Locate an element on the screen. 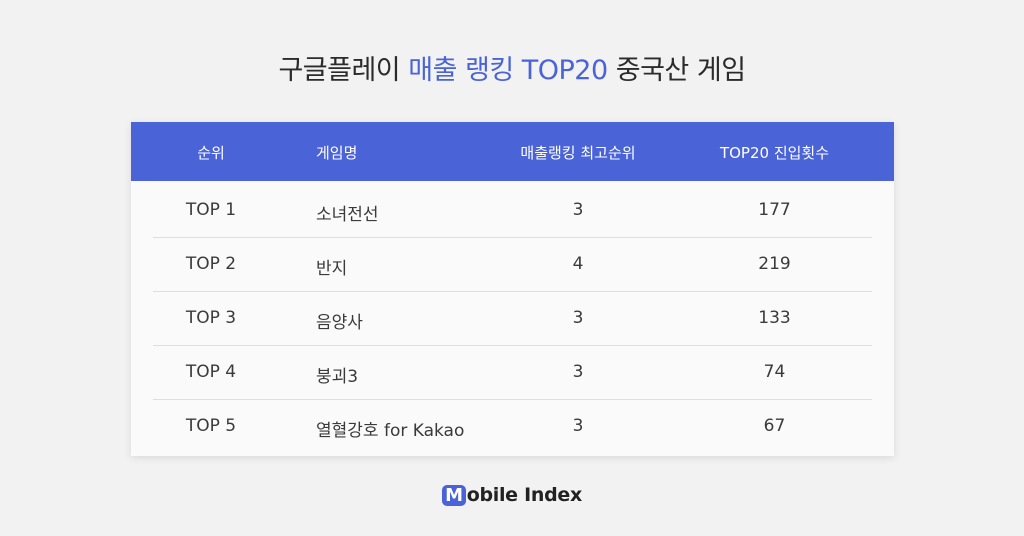 The width and height of the screenshot is (1024, 536). table-row: TOP 1 소녀전선 3 177 is located at coordinates (512, 211).